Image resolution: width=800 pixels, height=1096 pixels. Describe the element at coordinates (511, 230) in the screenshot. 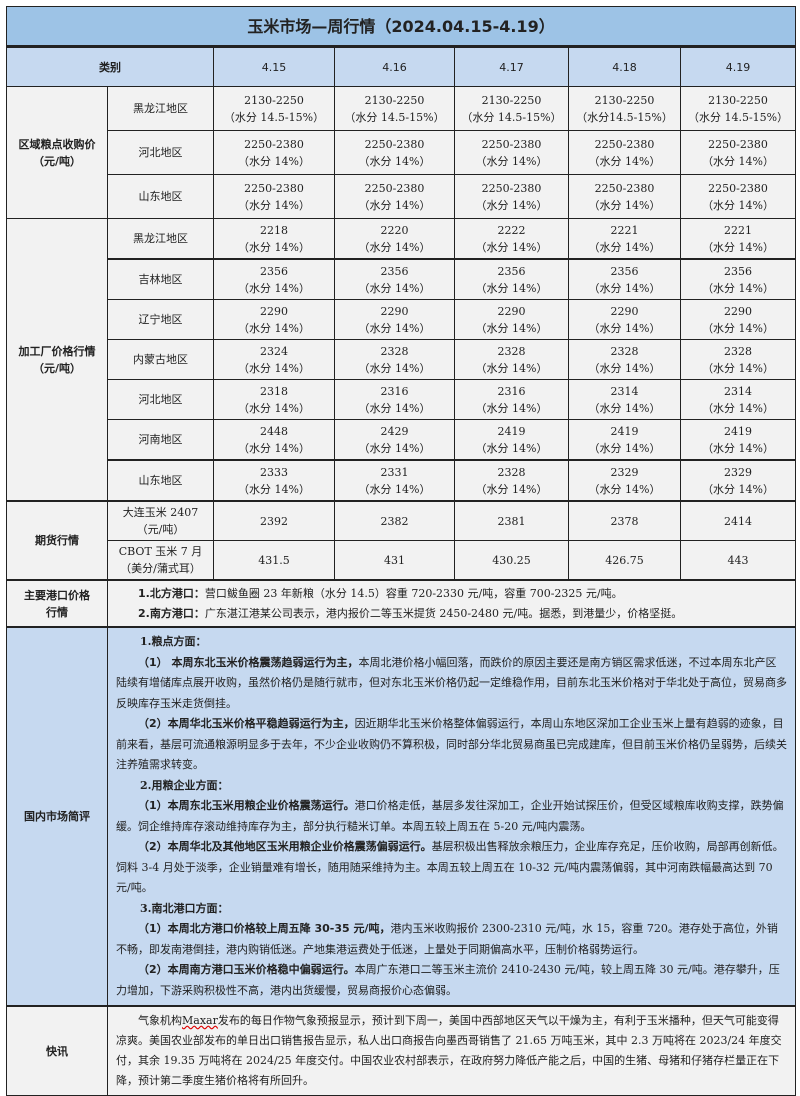

I see `price-value: 2222` at that location.